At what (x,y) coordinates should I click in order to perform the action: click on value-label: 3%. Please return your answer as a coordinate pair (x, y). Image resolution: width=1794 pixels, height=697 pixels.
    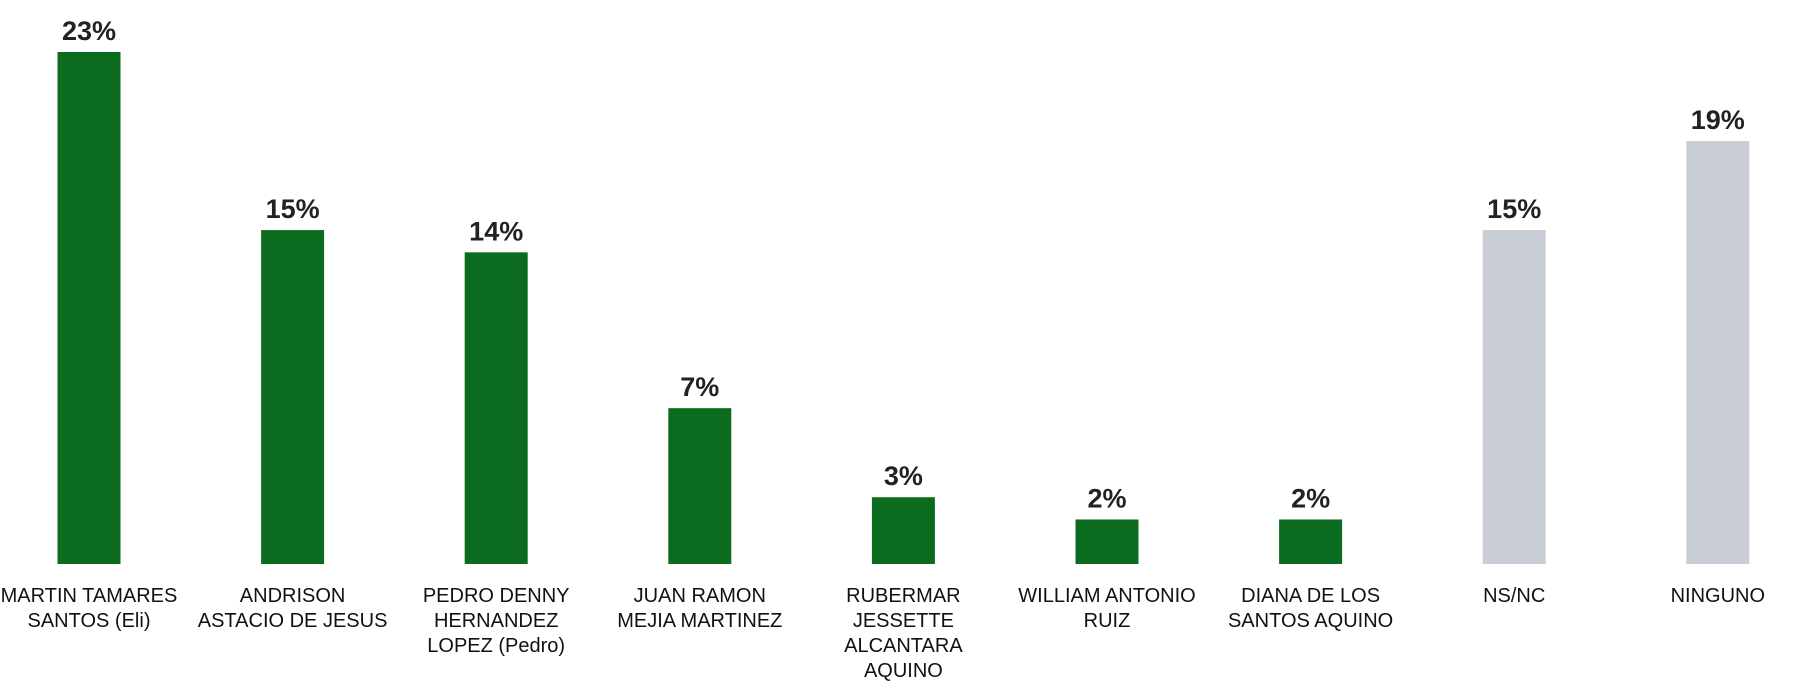
    Looking at the image, I should click on (903, 476).